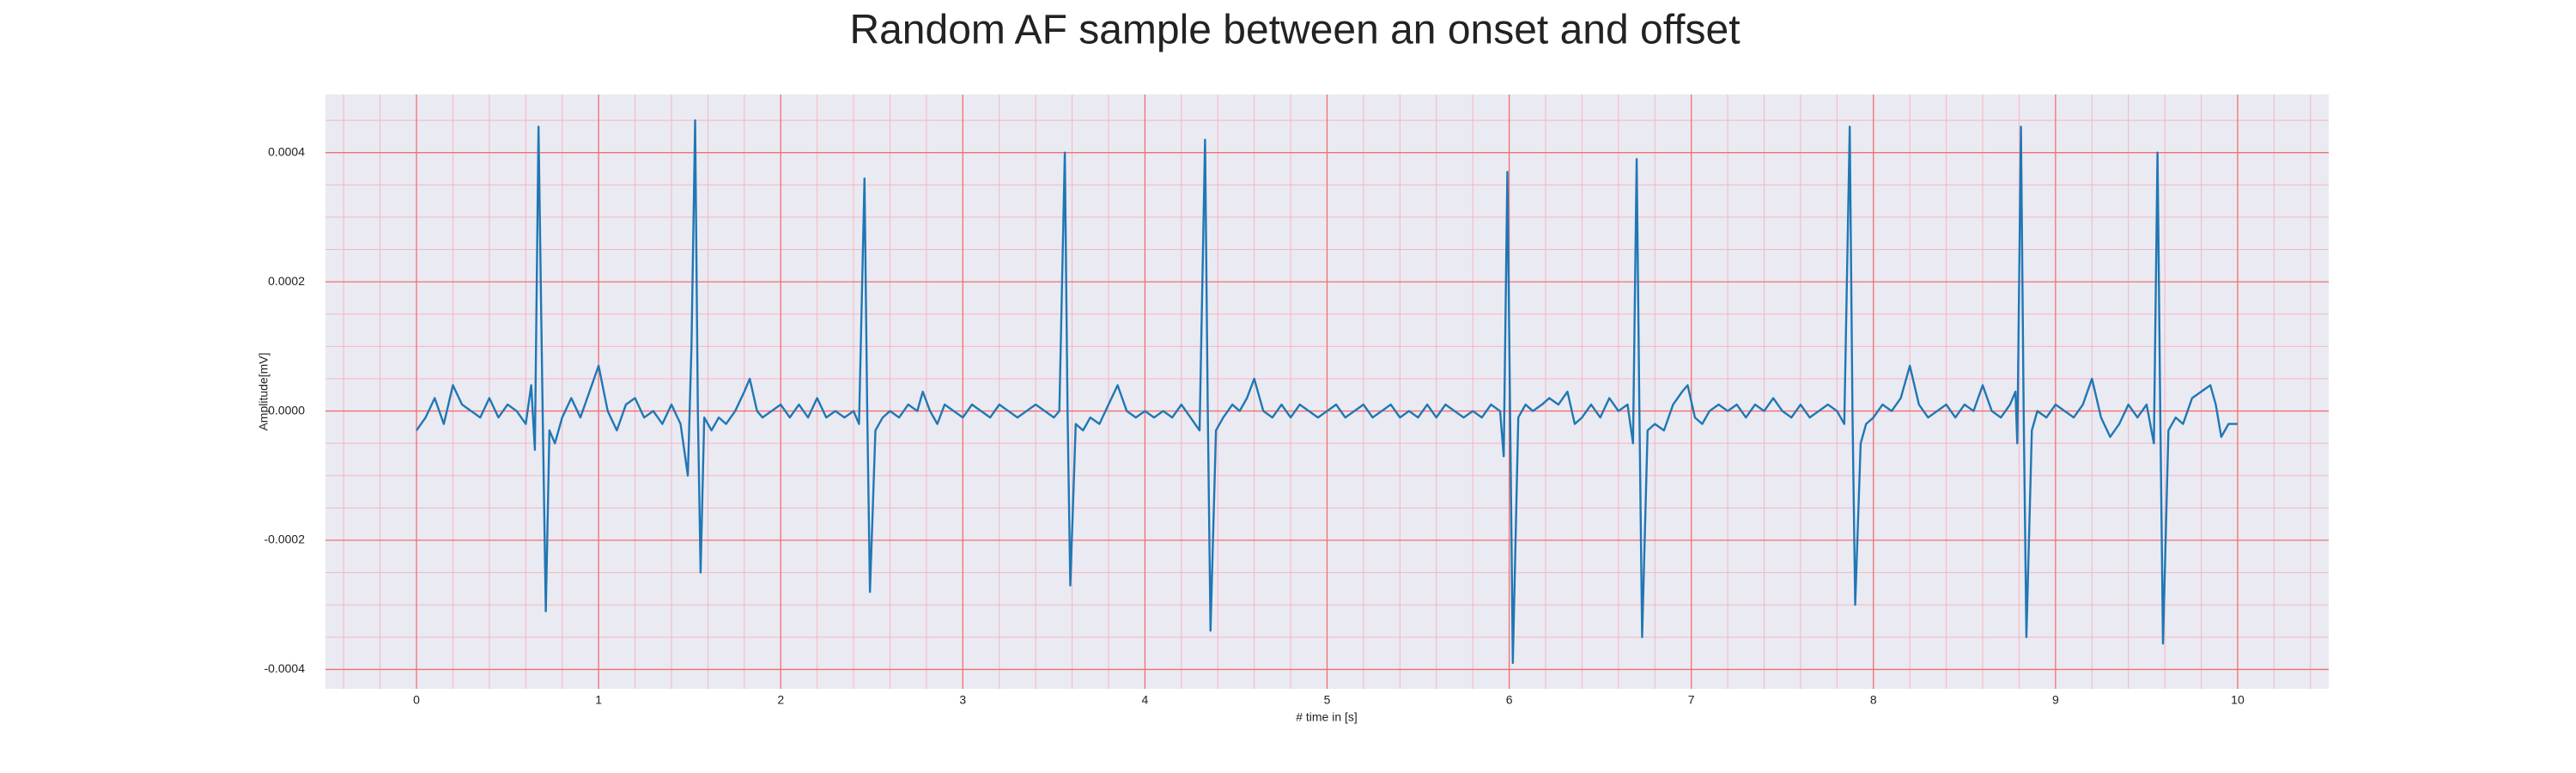 This screenshot has height=773, width=2576. What do you see at coordinates (1510, 700) in the screenshot?
I see `x-tick-label: 6` at bounding box center [1510, 700].